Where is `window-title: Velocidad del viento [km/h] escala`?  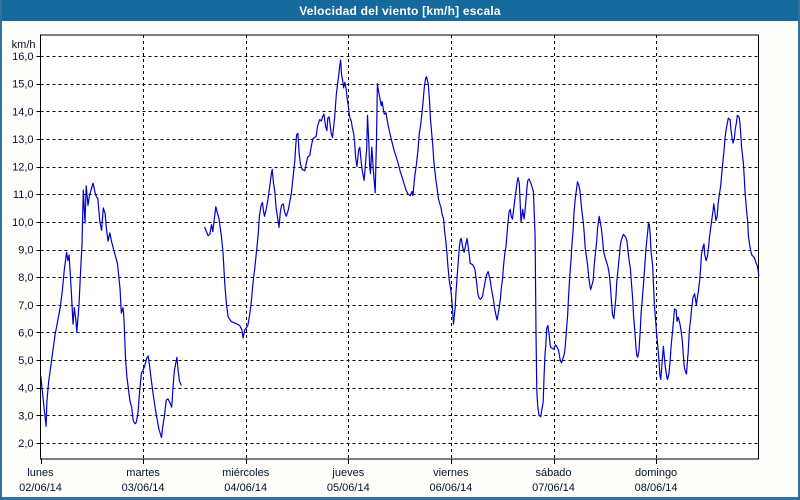
window-title: Velocidad del viento [km/h] escala is located at coordinates (400, 10).